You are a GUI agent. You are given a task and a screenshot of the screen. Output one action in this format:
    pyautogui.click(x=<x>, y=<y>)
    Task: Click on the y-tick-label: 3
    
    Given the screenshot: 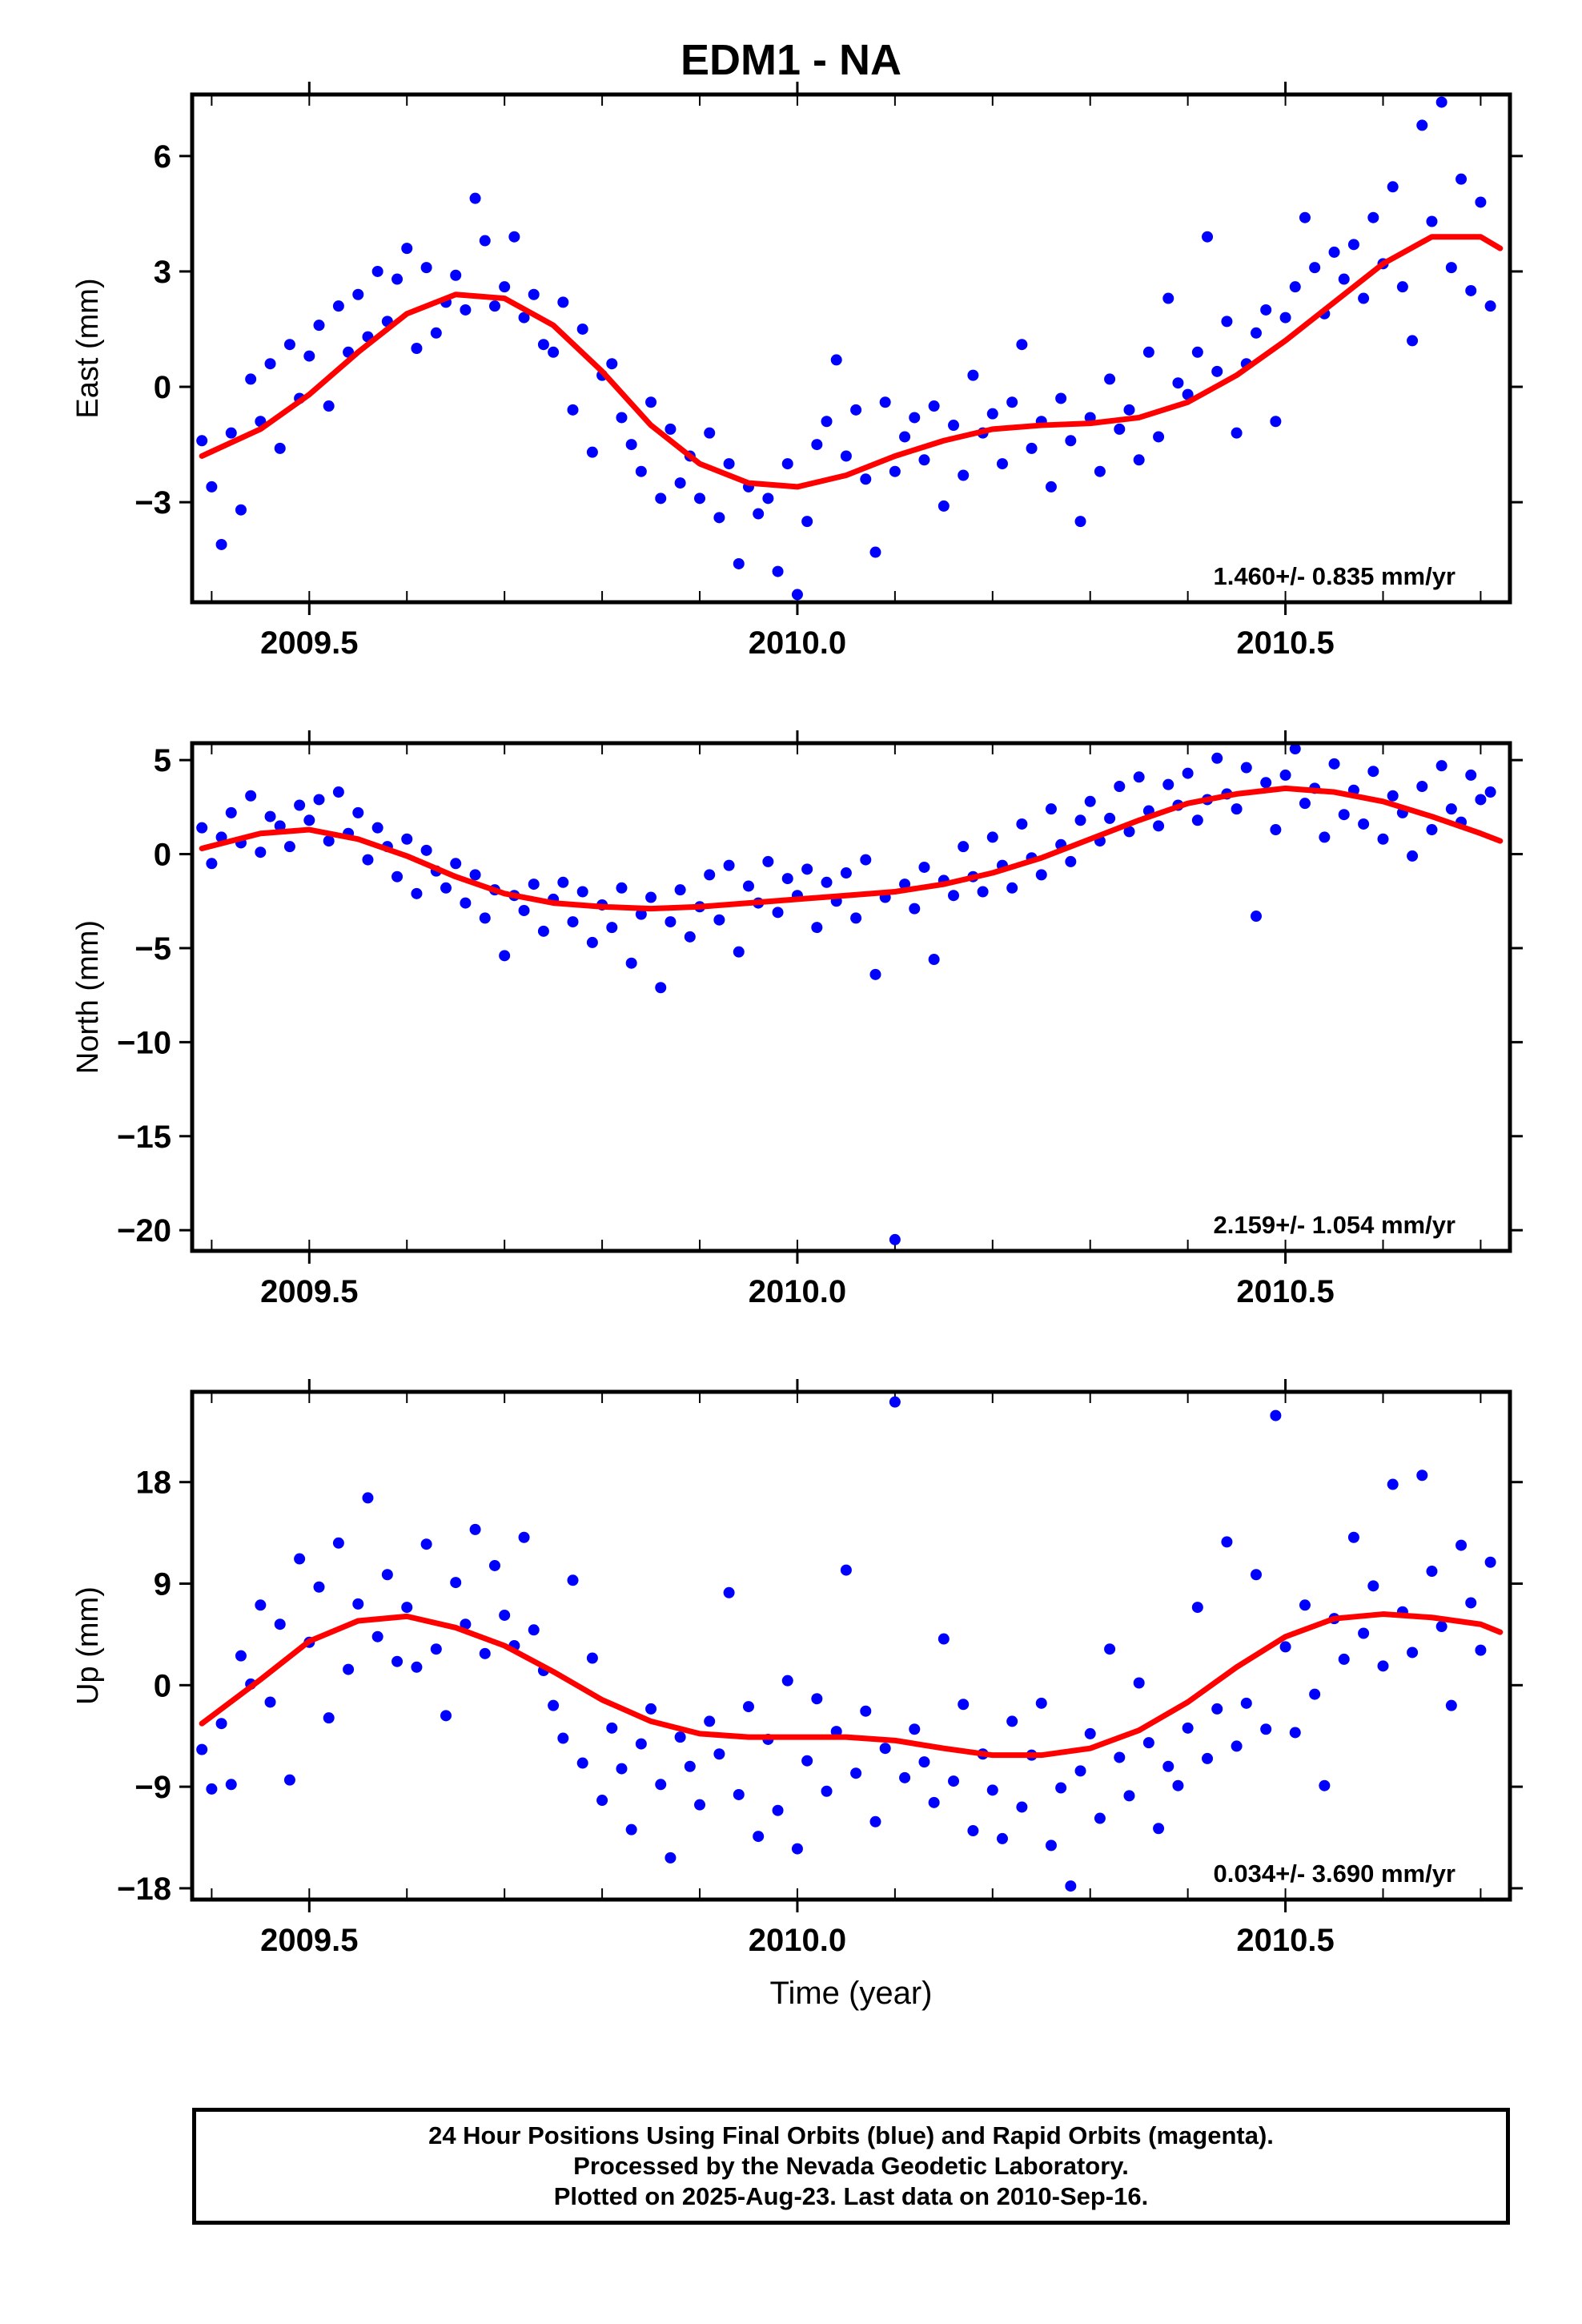 What is the action you would take?
    pyautogui.click(x=162, y=272)
    